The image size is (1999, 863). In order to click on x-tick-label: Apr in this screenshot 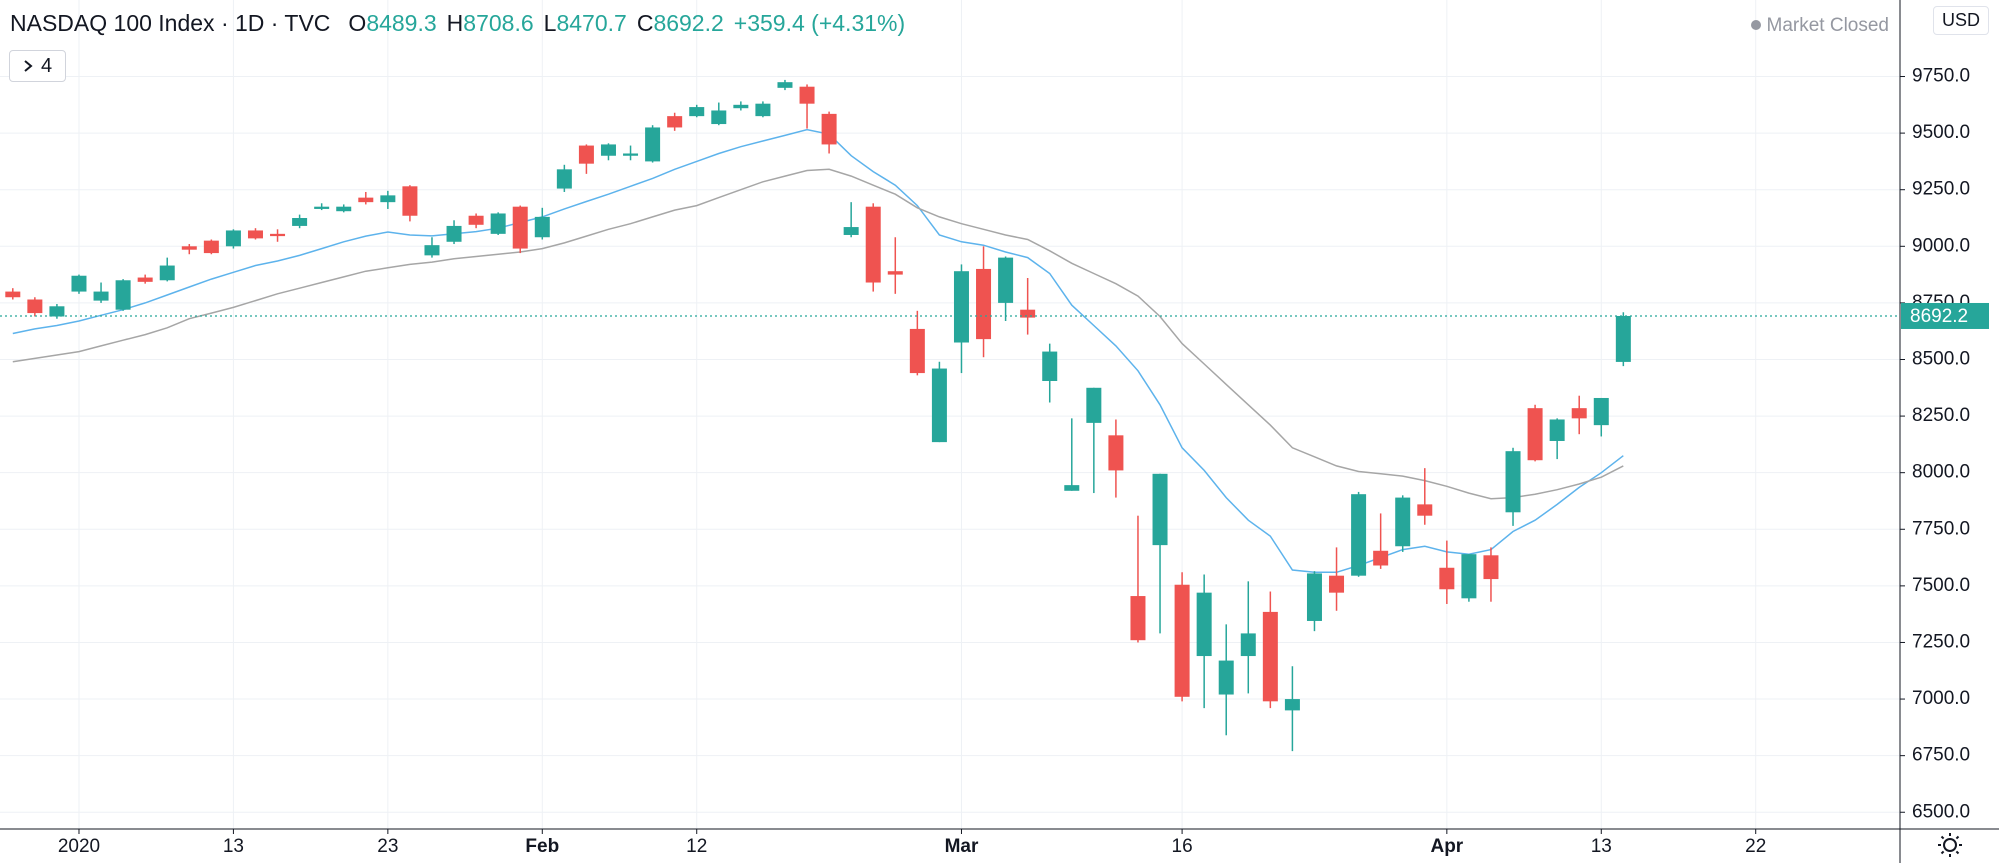, I will do `click(1446, 846)`.